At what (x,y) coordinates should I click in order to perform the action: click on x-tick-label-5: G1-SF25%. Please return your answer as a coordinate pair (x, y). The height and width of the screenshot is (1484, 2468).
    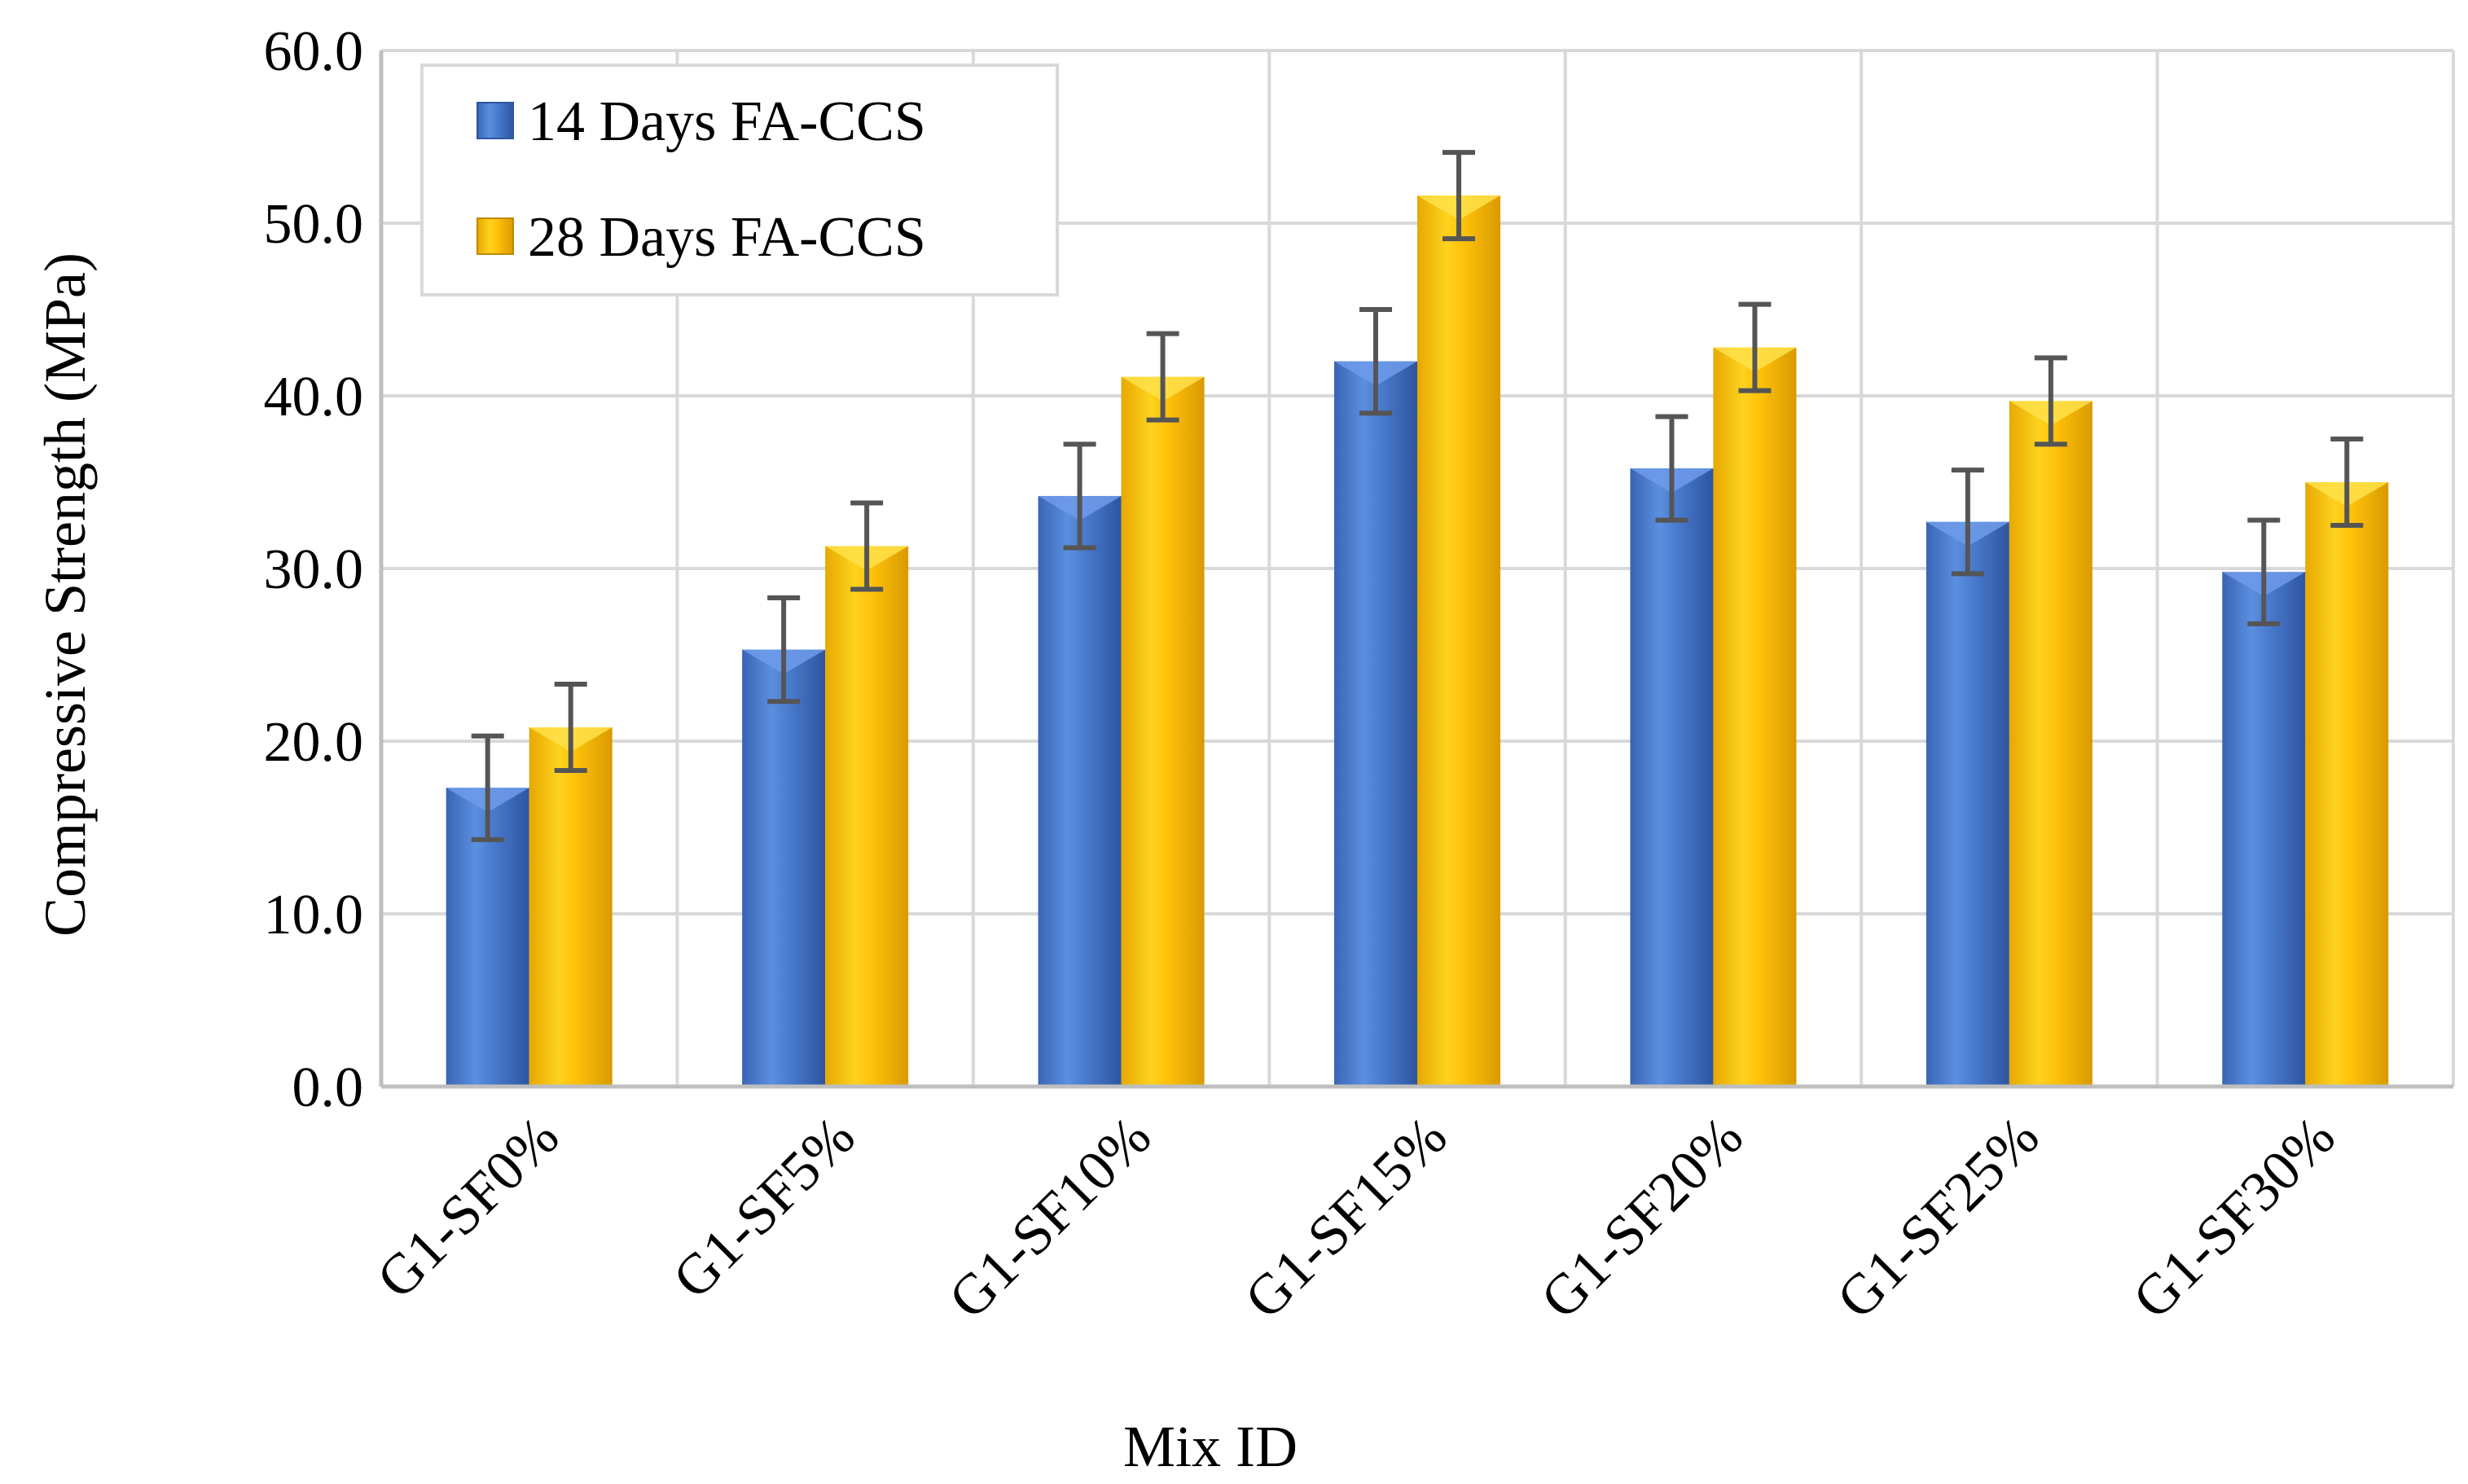
    Looking at the image, I should click on (1938, 1218).